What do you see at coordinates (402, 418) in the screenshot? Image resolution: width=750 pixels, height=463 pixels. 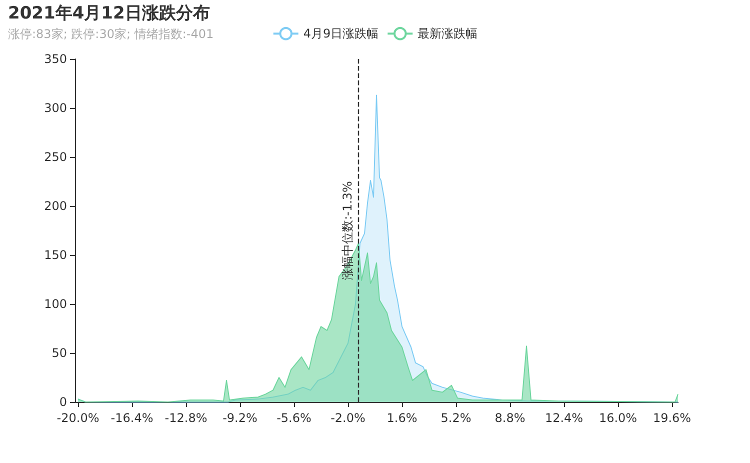 I see `x-tick-label: 1.6%` at bounding box center [402, 418].